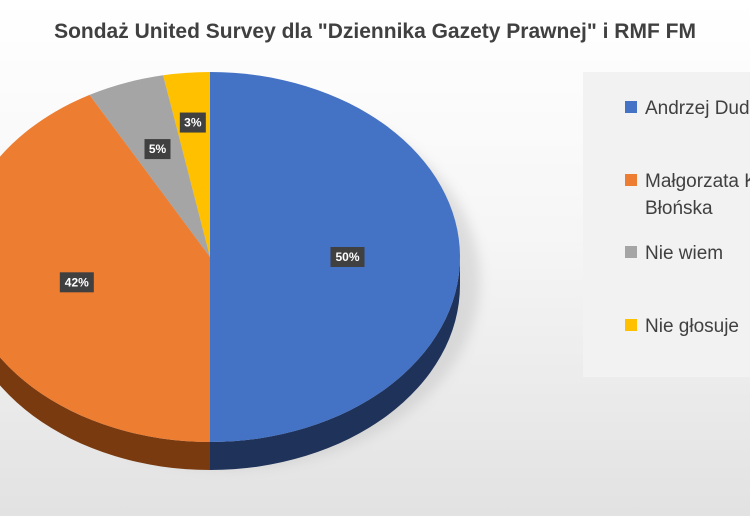  I want to click on pie-side-malgorzata-kidawa-blonska, so click(105, 413).